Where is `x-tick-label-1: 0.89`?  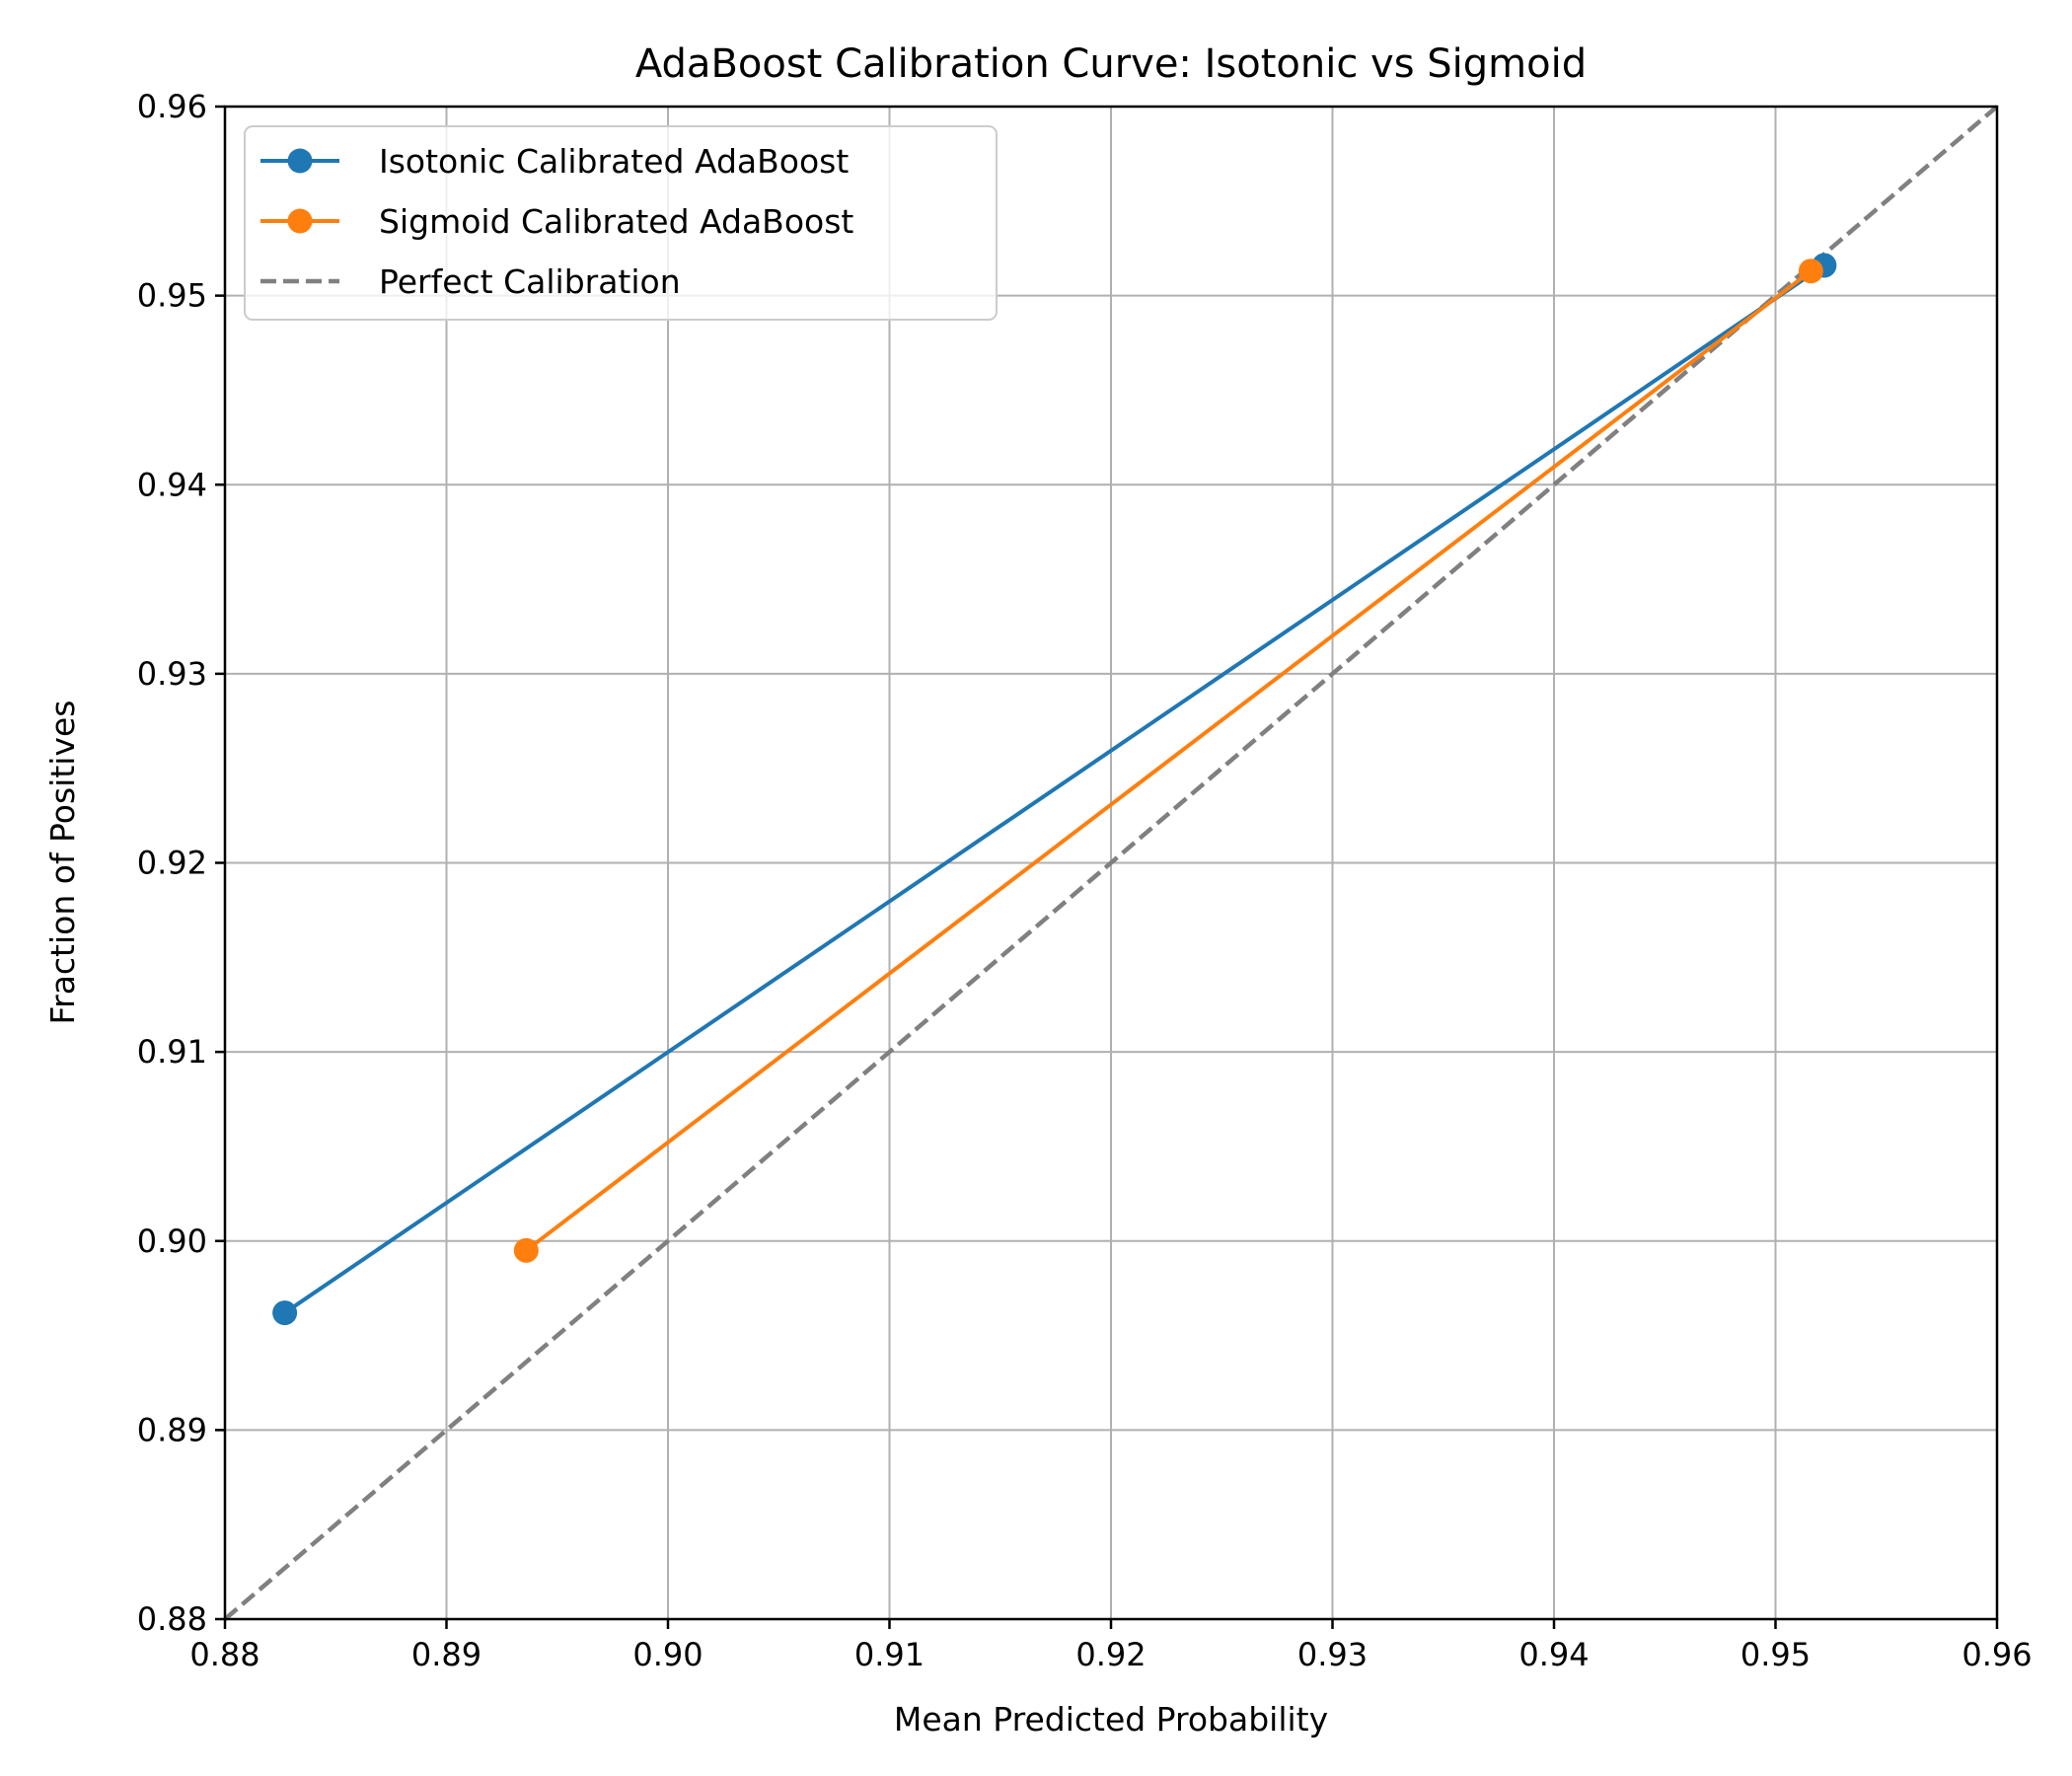 x-tick-label-1: 0.89 is located at coordinates (446, 1655).